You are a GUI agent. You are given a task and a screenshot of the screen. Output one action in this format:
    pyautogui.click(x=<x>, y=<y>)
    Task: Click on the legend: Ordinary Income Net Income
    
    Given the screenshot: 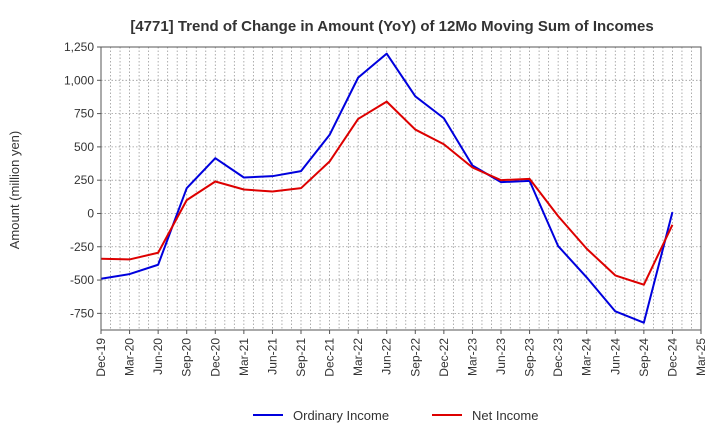 What is the action you would take?
    pyautogui.click(x=395, y=415)
    